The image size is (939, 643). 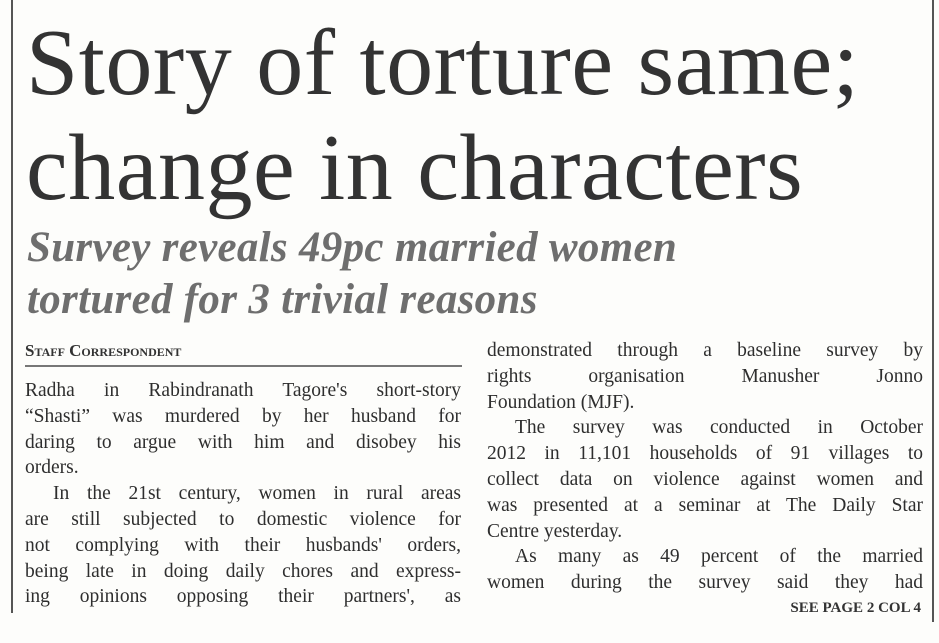 I want to click on right-column-rule, so click(x=933, y=311).